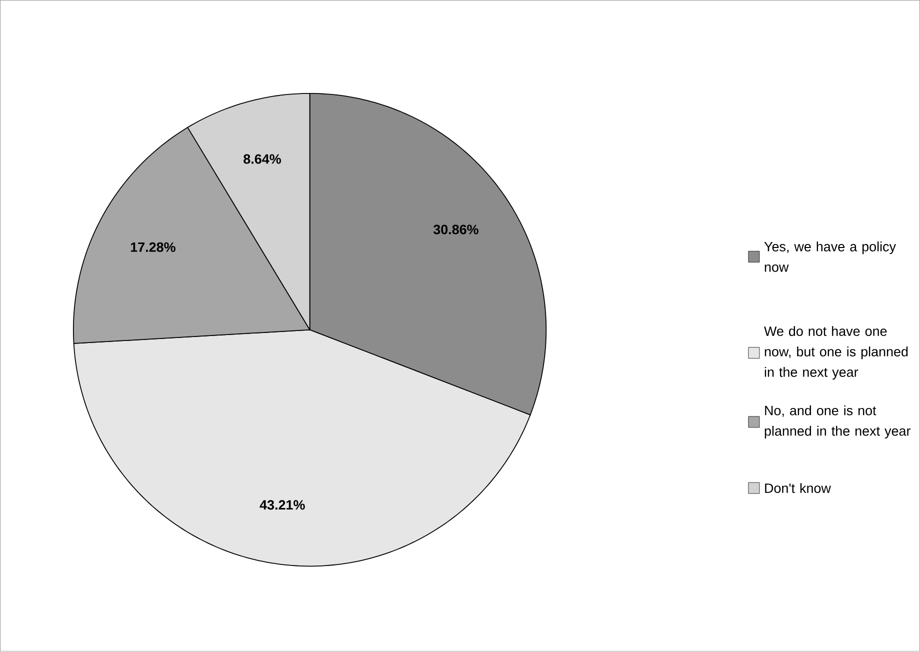  Describe the element at coordinates (836, 353) in the screenshot. I see `legend-label: We do not have one now, but one is planned in the next year` at that location.